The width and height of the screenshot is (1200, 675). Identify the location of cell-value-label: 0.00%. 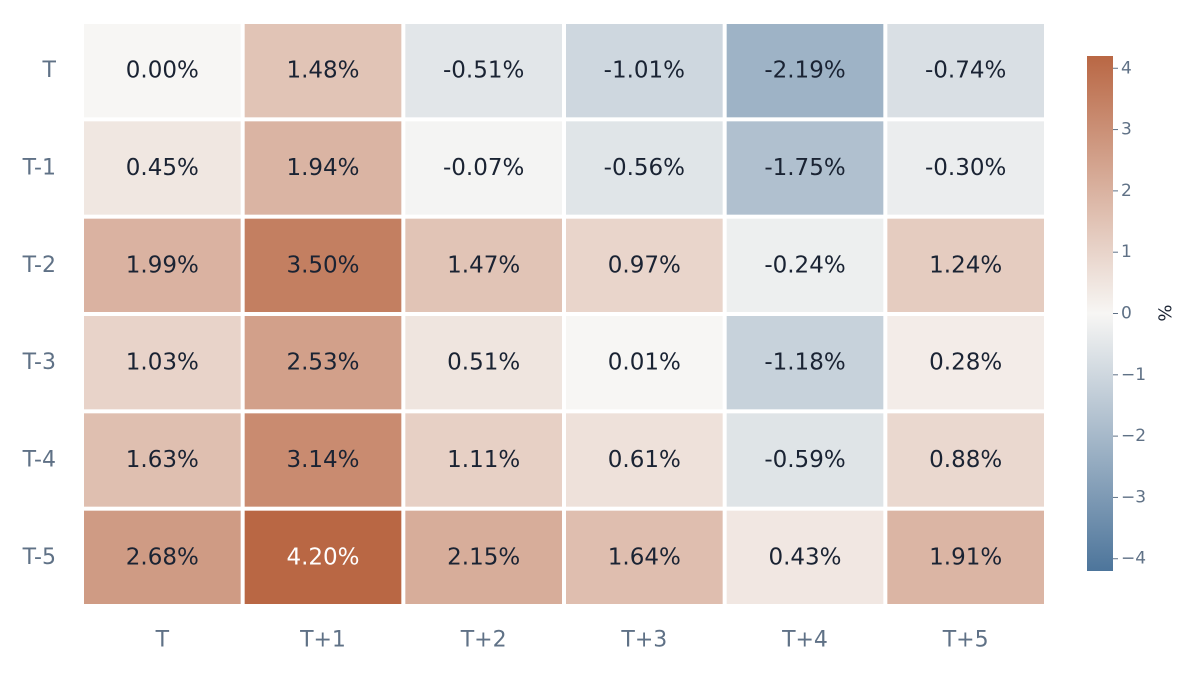
(162, 71).